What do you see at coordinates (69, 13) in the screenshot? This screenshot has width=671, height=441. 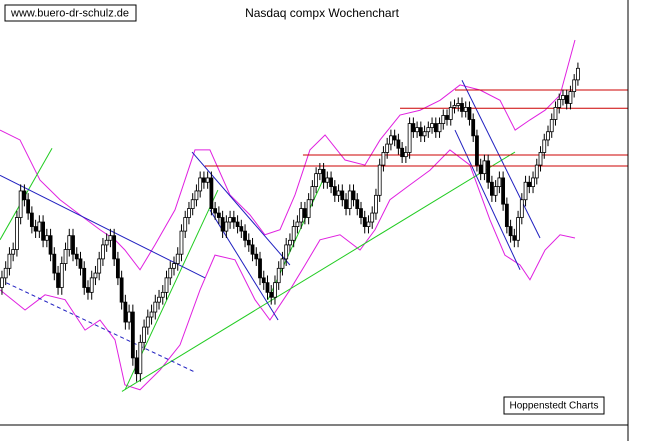 I see `source-label: www.buero-dr-schulz.de` at bounding box center [69, 13].